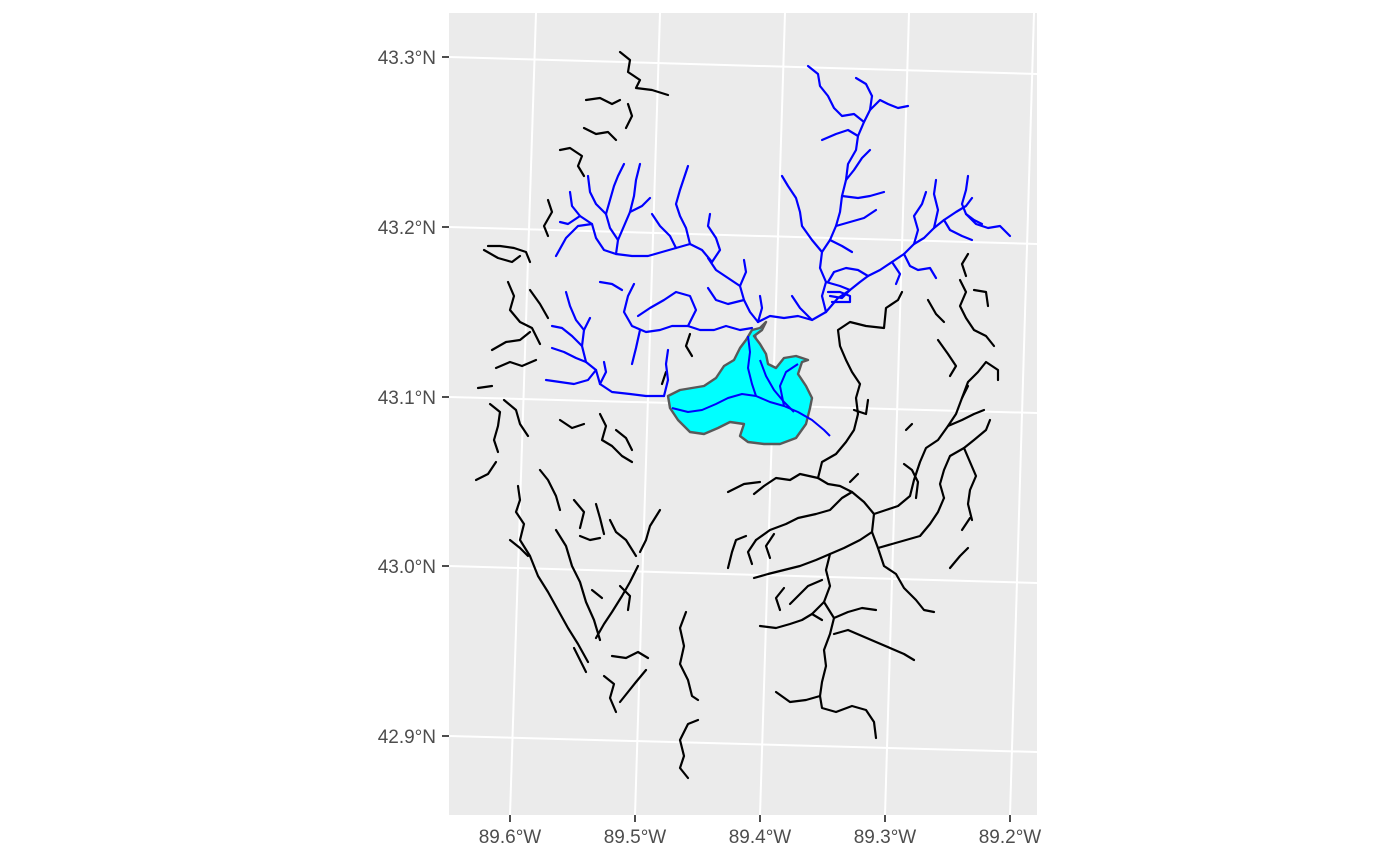 The width and height of the screenshot is (1400, 865). I want to click on x-axis: 89.6°W 89.5°W 89.4°W 89.3°W 89.2°W, so click(760, 831).